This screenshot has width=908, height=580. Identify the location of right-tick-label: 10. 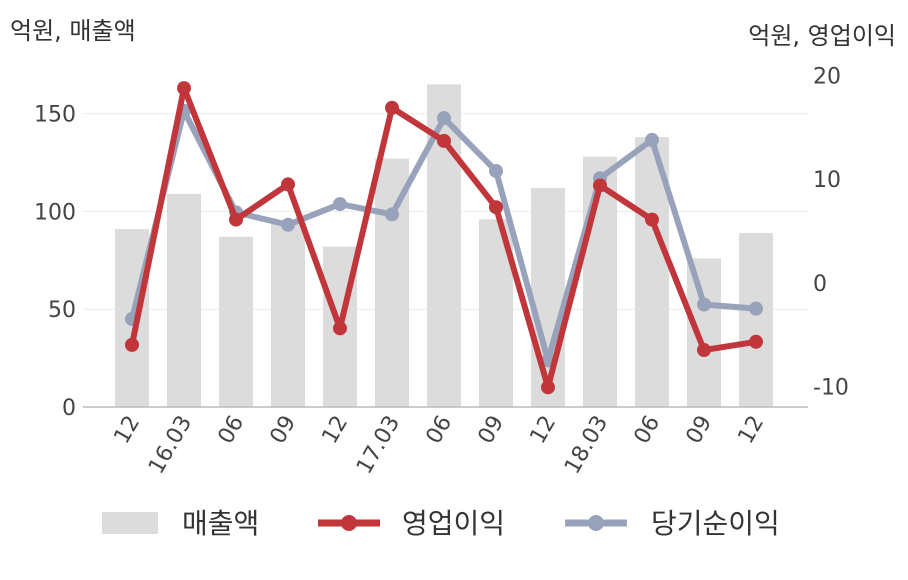
(827, 180).